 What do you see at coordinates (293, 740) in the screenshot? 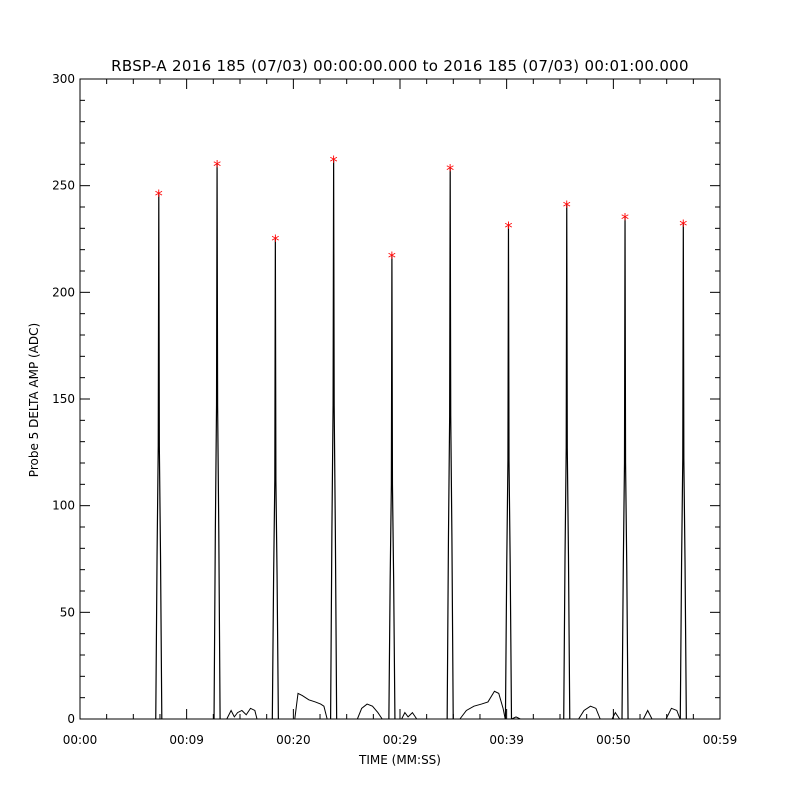
I see `x-tick-label: 00:20` at bounding box center [293, 740].